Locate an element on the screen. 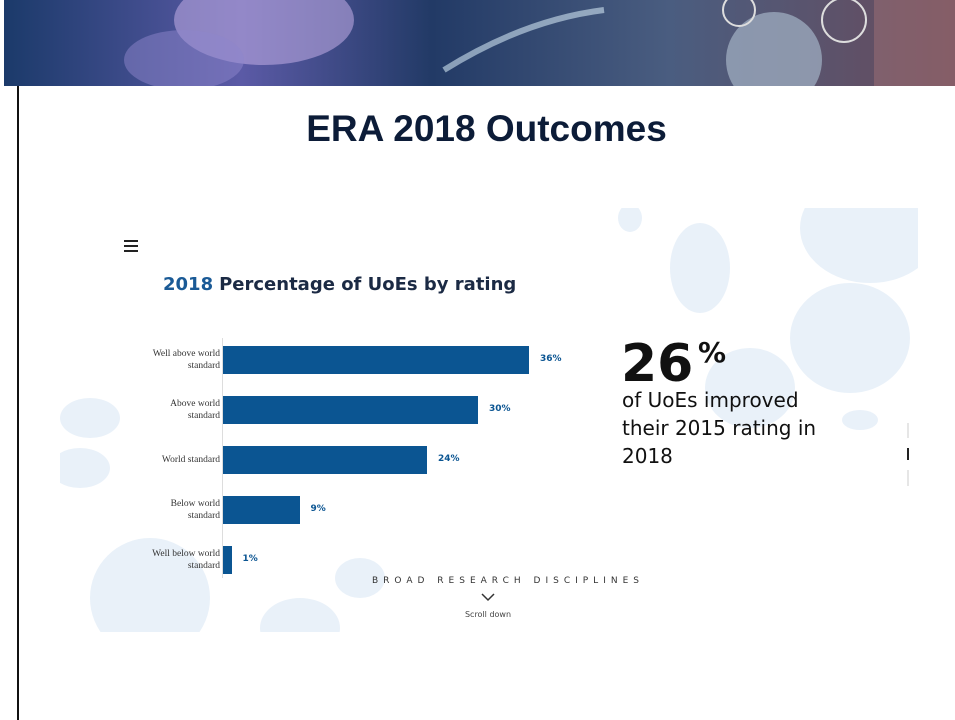  chart-title-year: 2018 is located at coordinates (188, 284).